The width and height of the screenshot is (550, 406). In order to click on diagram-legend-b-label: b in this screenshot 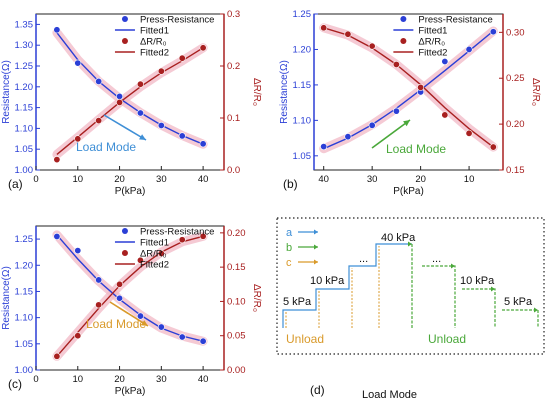, I will do `click(289, 248)`.